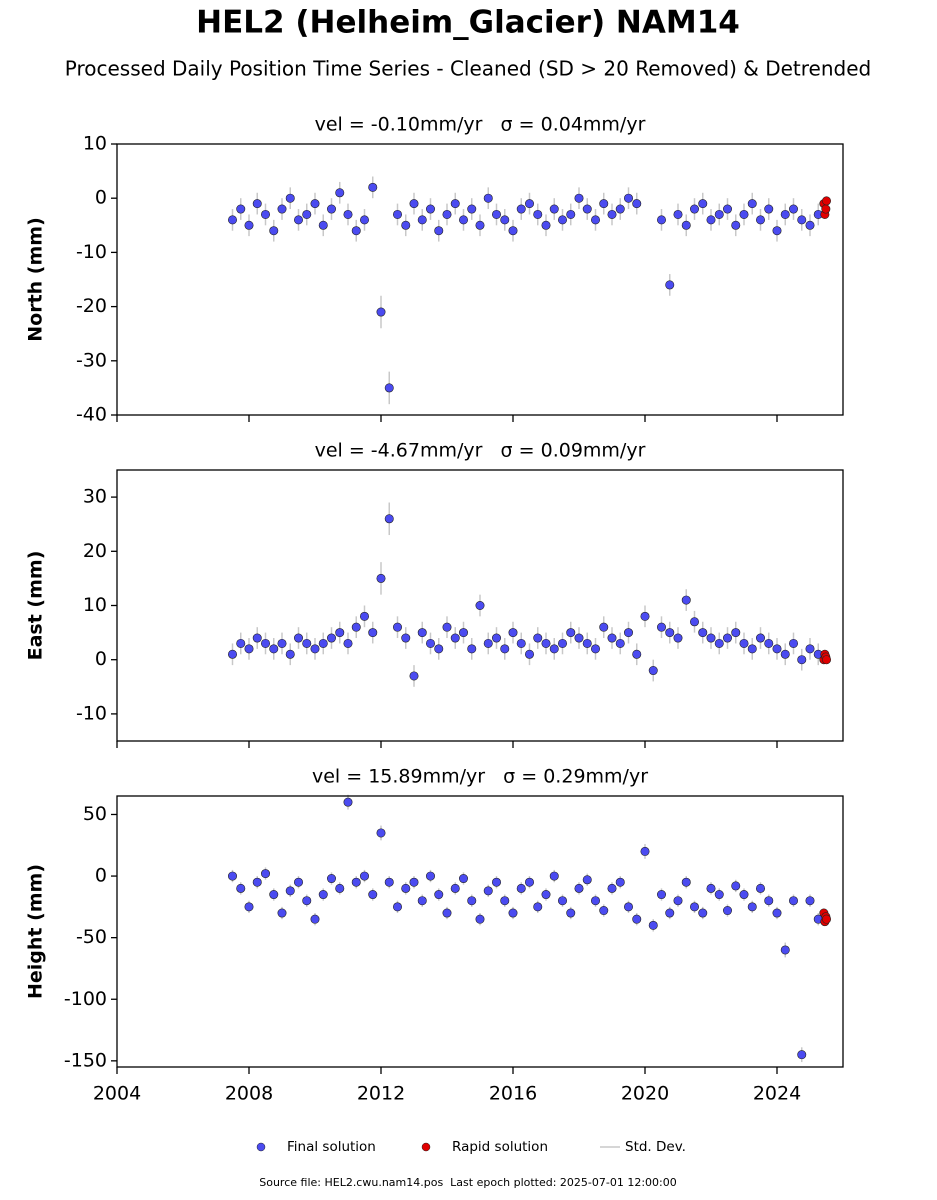 This screenshot has height=1200, width=937. What do you see at coordinates (513, 1094) in the screenshot?
I see `x-tick-label: 2016` at bounding box center [513, 1094].